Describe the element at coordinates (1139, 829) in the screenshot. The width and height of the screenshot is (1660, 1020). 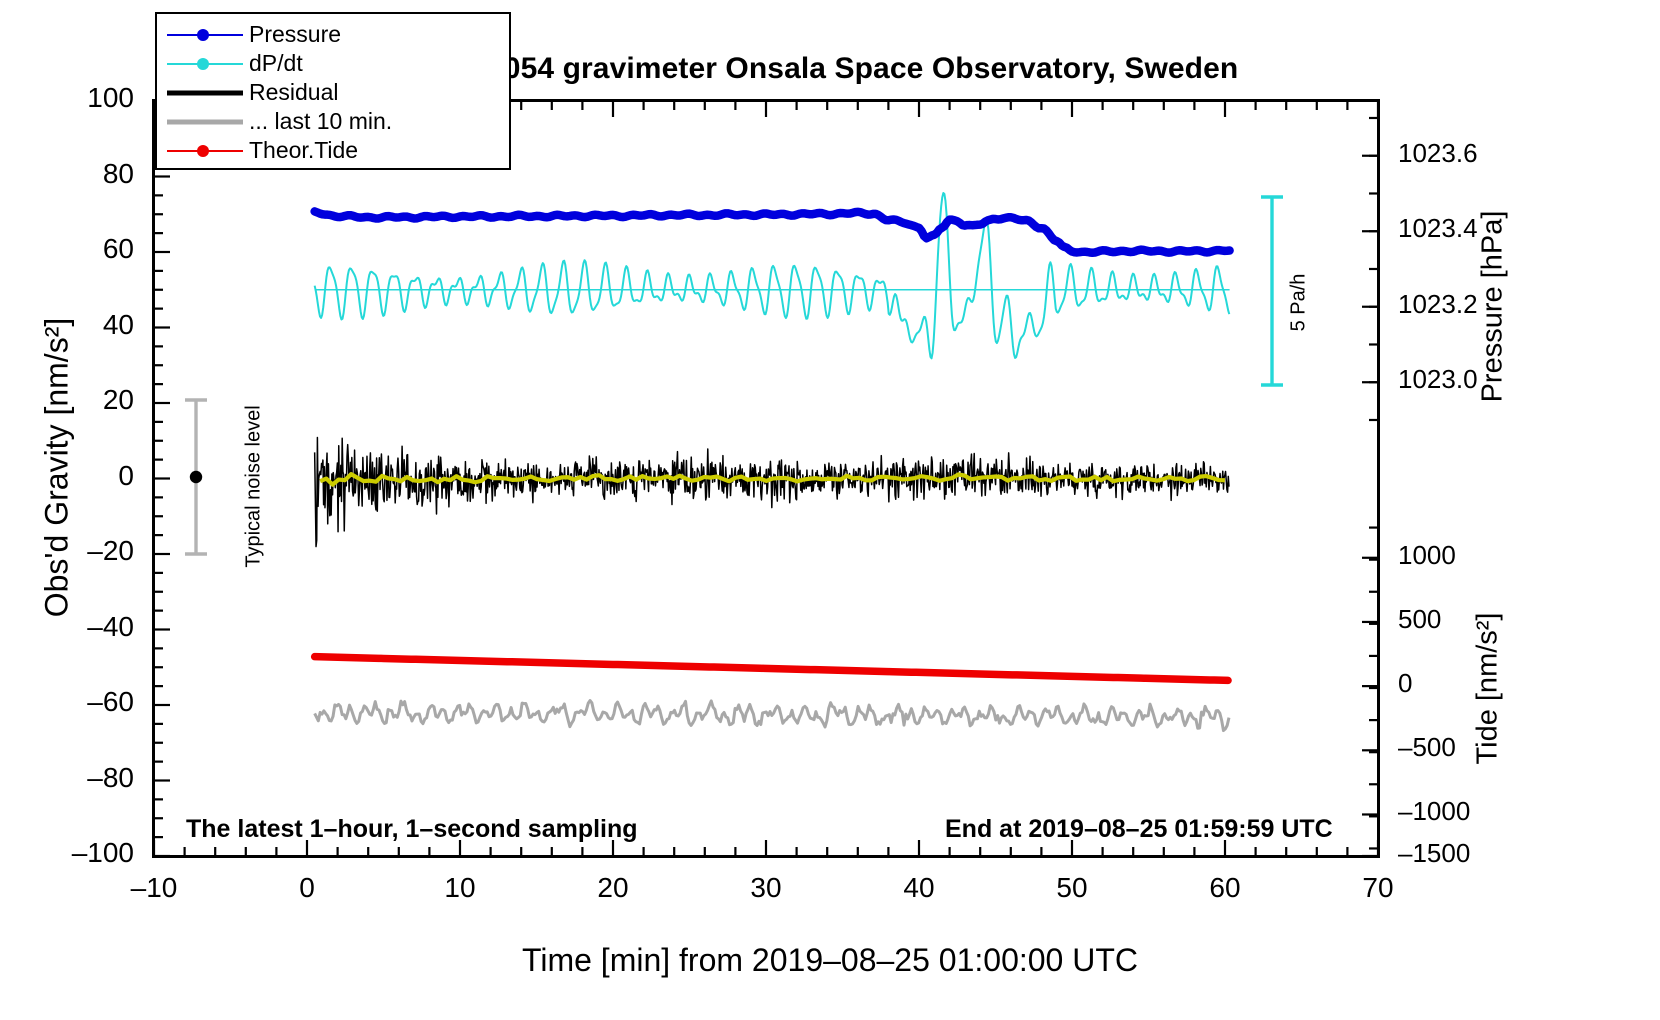
I see `note-end-time: End at 2019–08–25 01:59:59 UTC` at that location.